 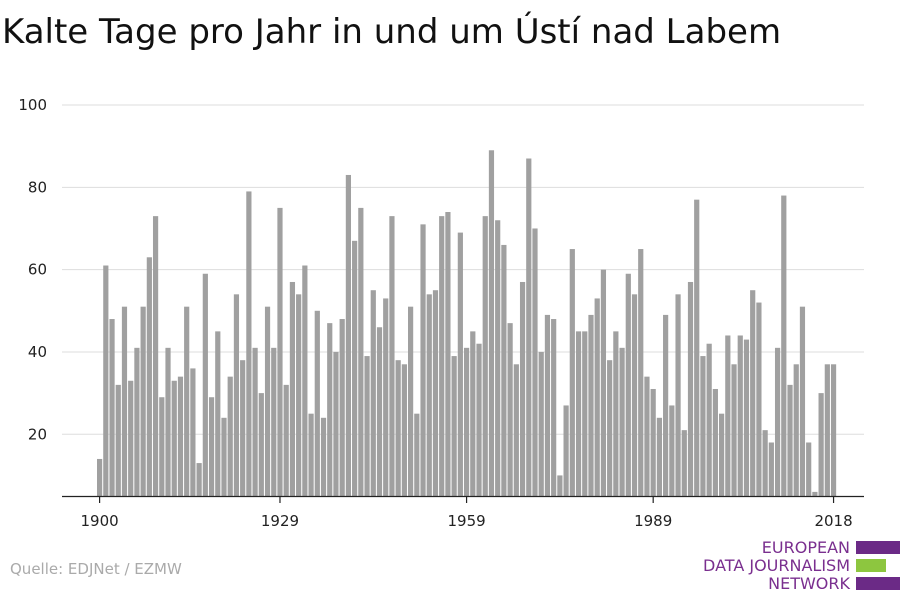 What do you see at coordinates (784, 345) in the screenshot?
I see `bar-2010` at bounding box center [784, 345].